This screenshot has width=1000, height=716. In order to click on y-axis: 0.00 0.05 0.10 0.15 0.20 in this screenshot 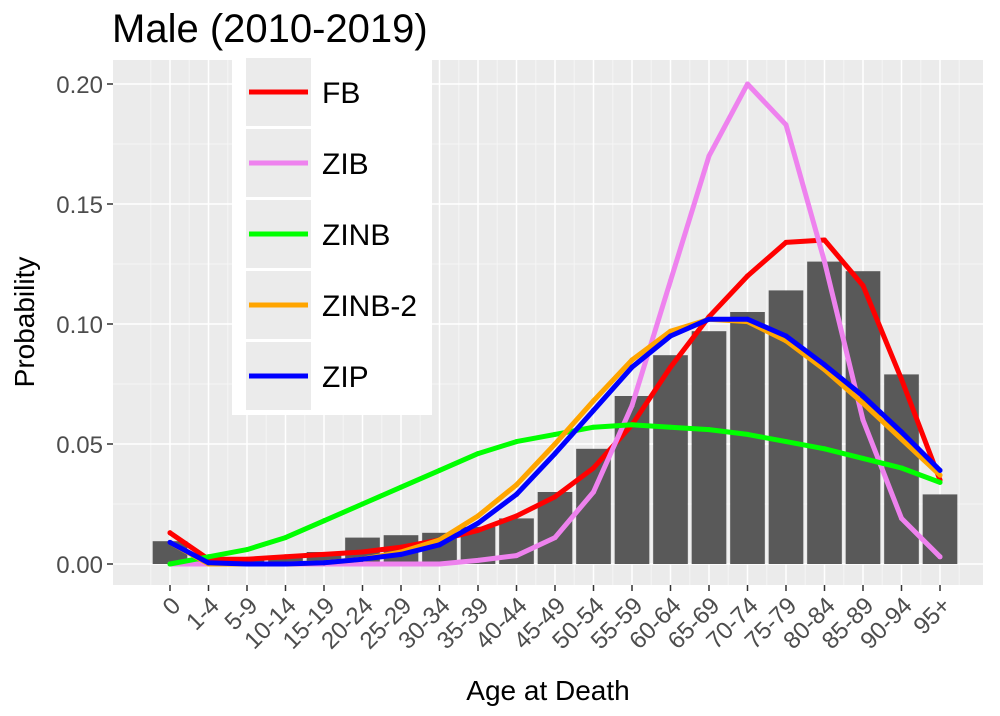, I will do `click(84, 325)`.